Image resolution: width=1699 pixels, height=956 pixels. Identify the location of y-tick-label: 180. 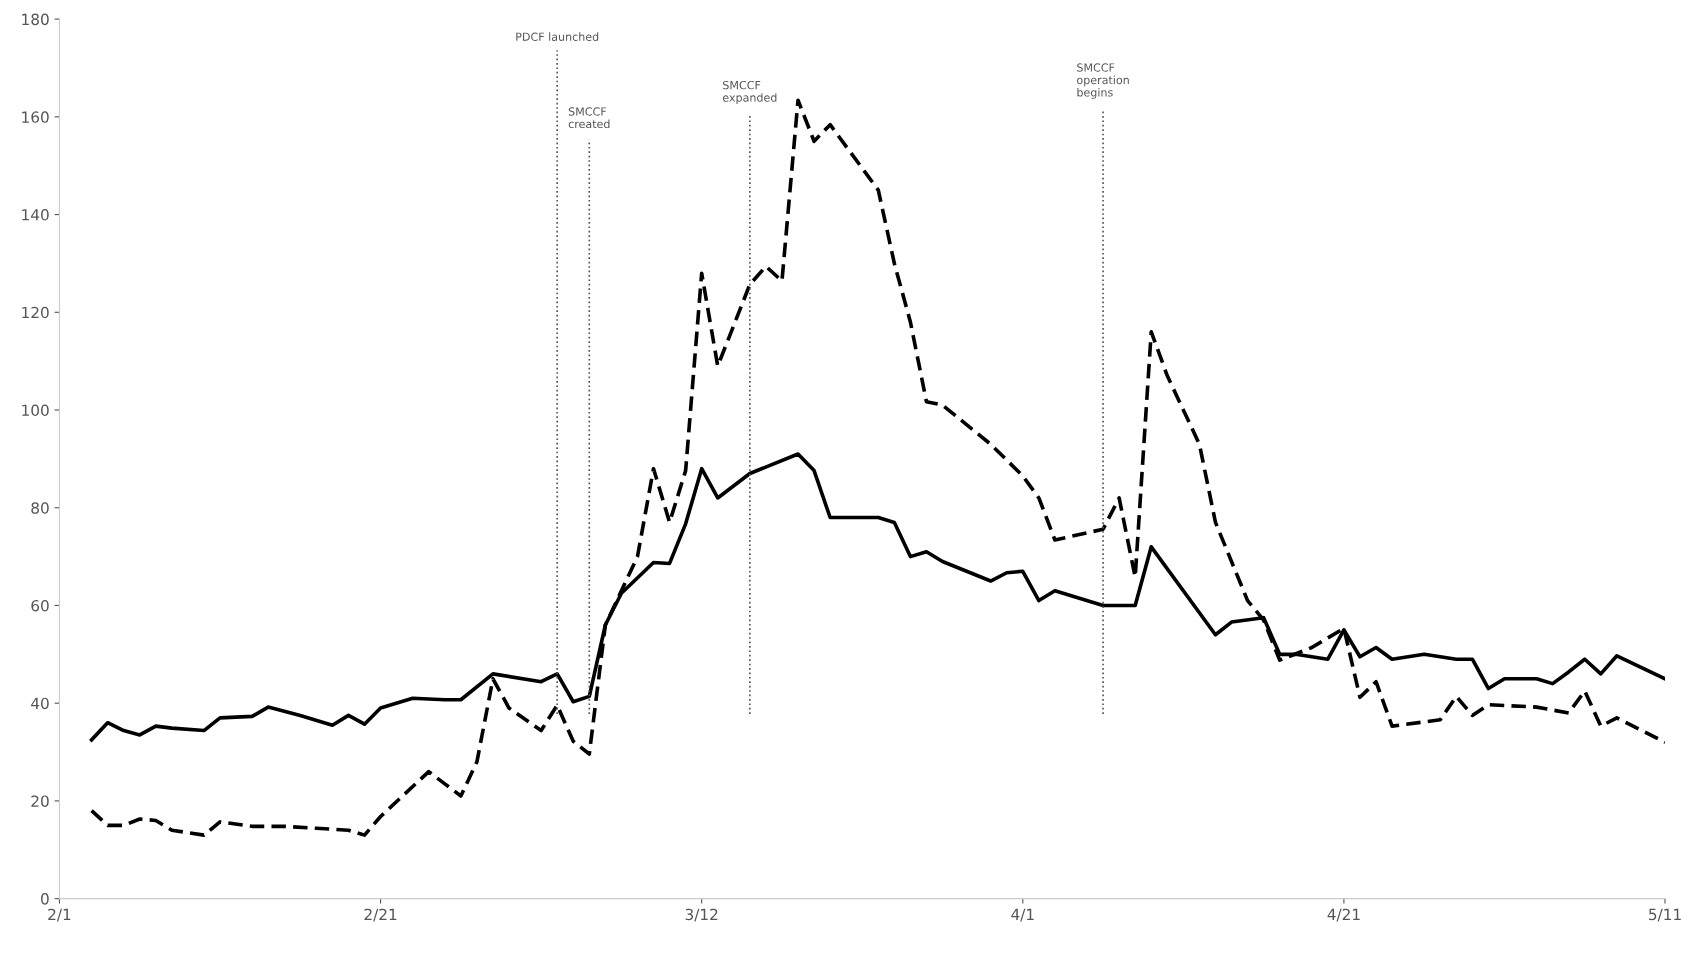
(35, 19).